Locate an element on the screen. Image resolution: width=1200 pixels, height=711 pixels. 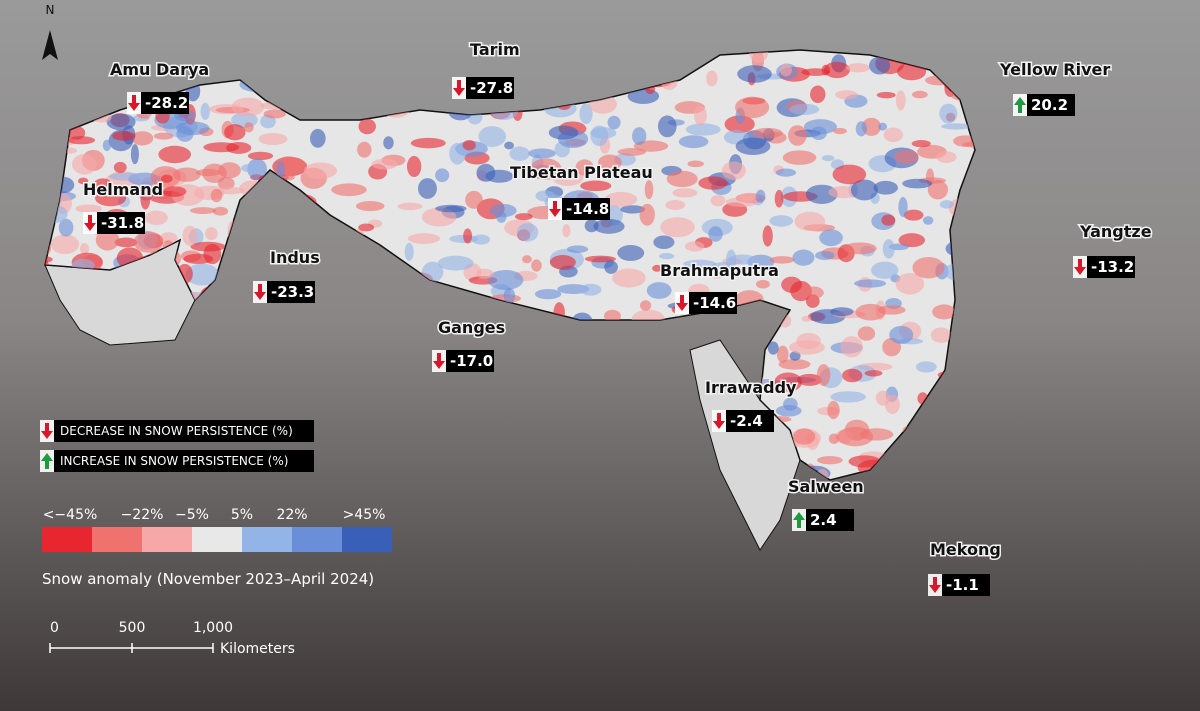
basin-value: -13.2 is located at coordinates (1112, 267).